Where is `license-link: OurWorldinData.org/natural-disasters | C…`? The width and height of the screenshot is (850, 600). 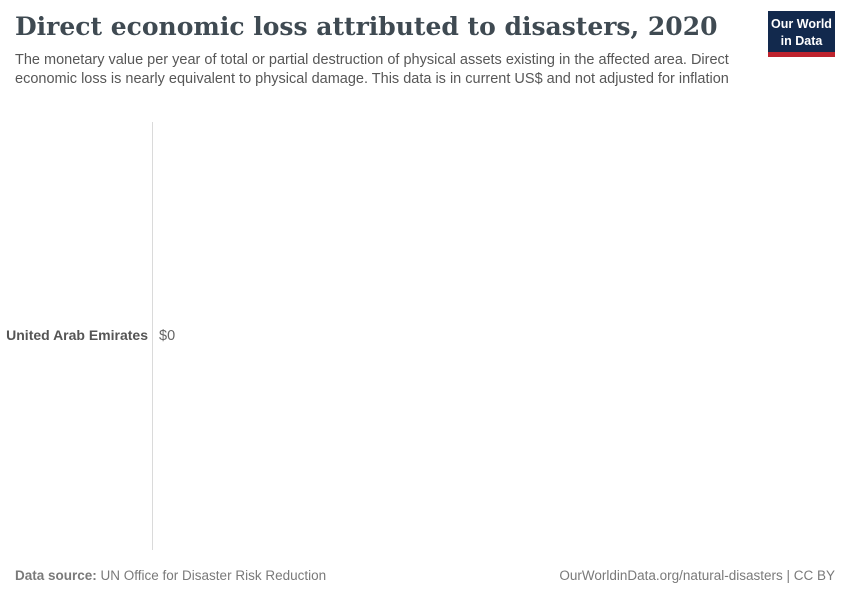
license-link: OurWorldinData.org/natural-disasters | C… is located at coordinates (697, 575).